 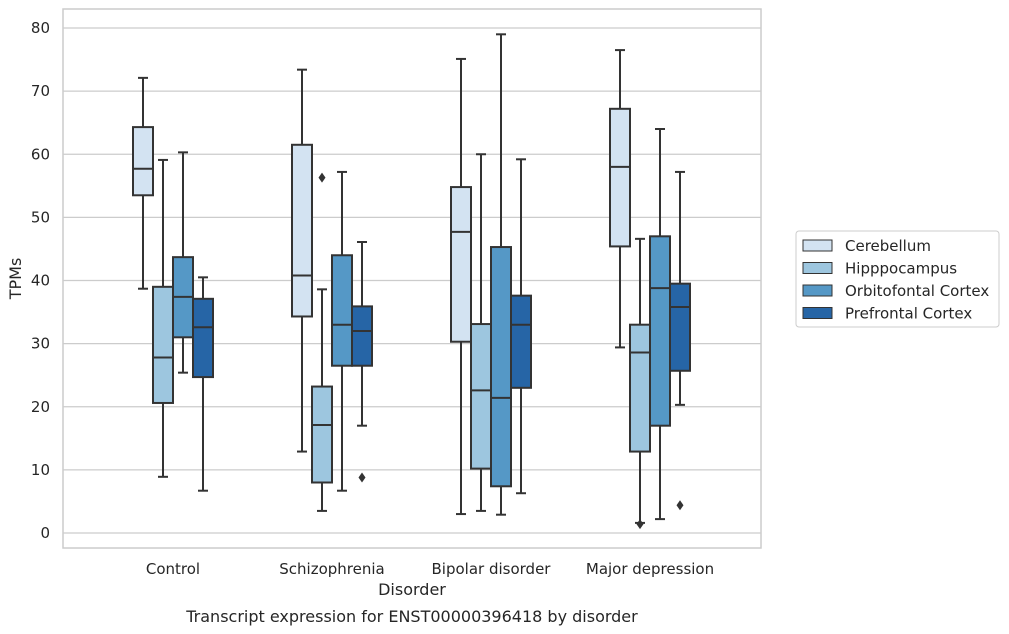 I want to click on y-tick-label: 60, so click(x=40, y=154).